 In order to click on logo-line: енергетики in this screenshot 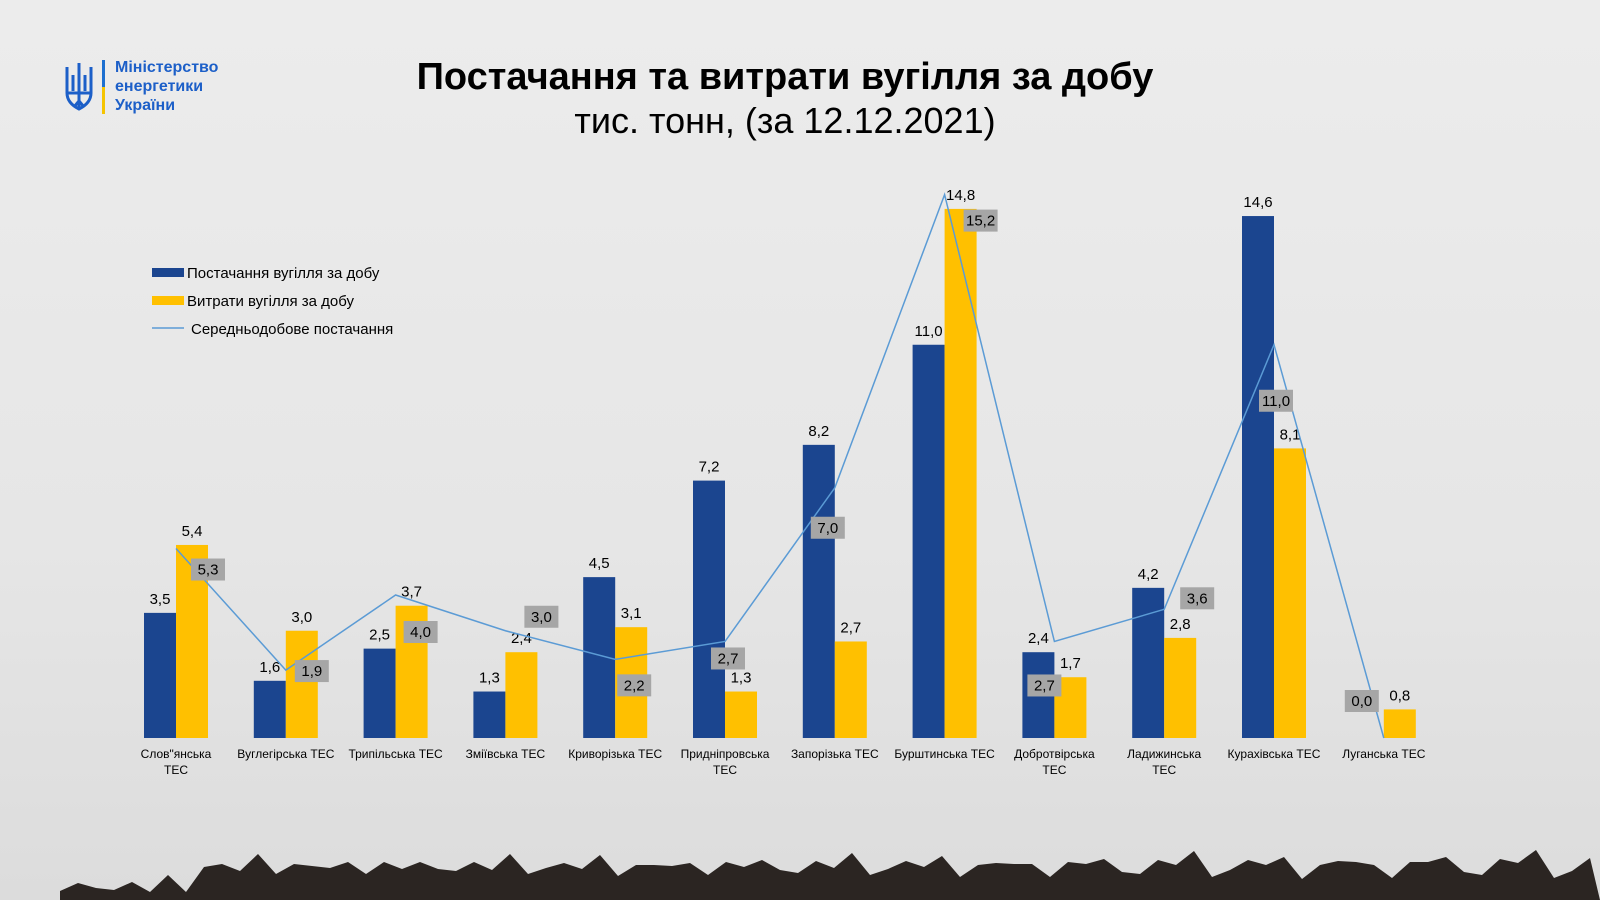, I will do `click(159, 86)`.